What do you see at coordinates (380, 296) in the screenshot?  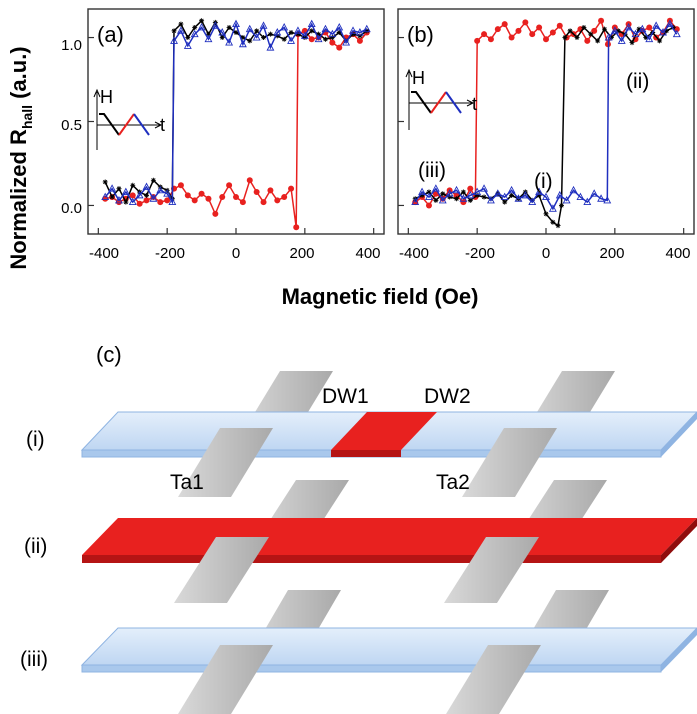 I see `shared-x-axis-title: Magnetic field (Oe)` at bounding box center [380, 296].